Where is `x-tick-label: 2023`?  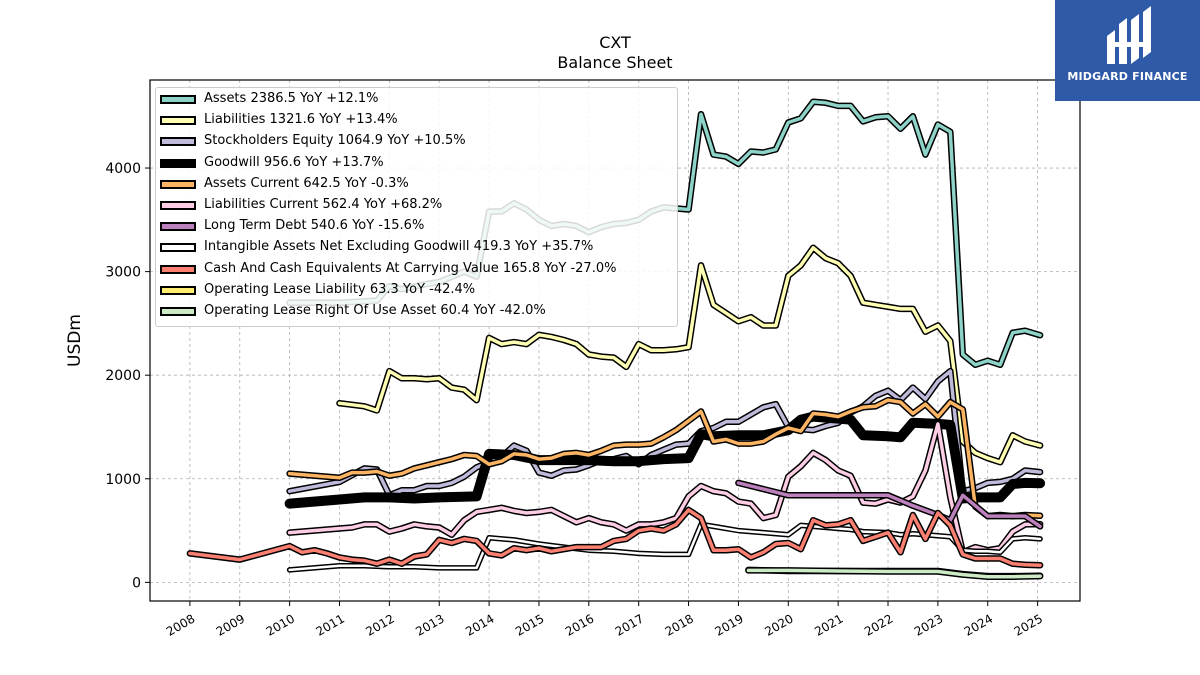
x-tick-label: 2023 is located at coordinates (928, 624).